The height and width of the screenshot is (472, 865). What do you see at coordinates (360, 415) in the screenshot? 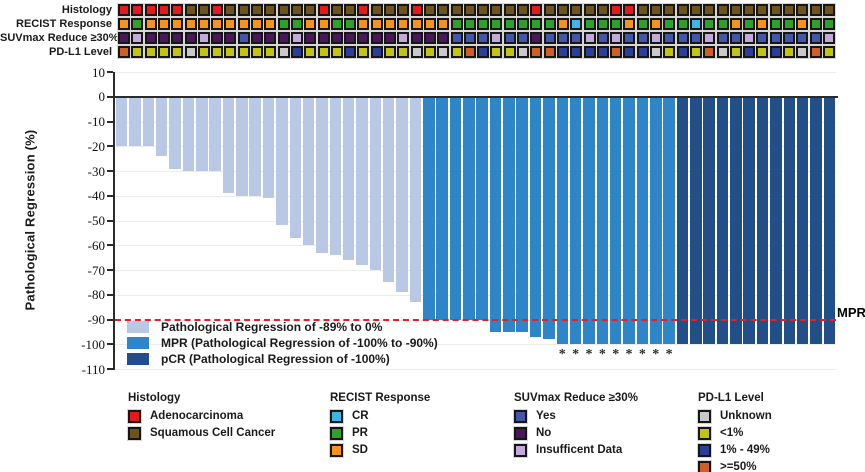
I see `legend-label: CR` at bounding box center [360, 415].